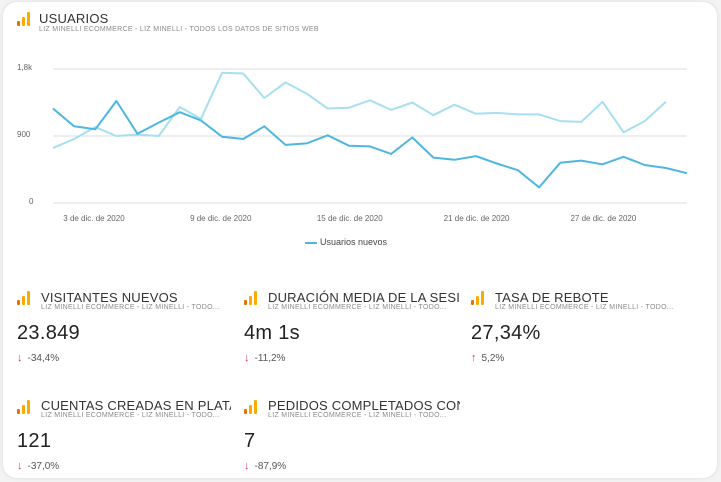 This screenshot has height=482, width=721. Describe the element at coordinates (474, 358) in the screenshot. I see `arrow-up-icon: ↑` at that location.